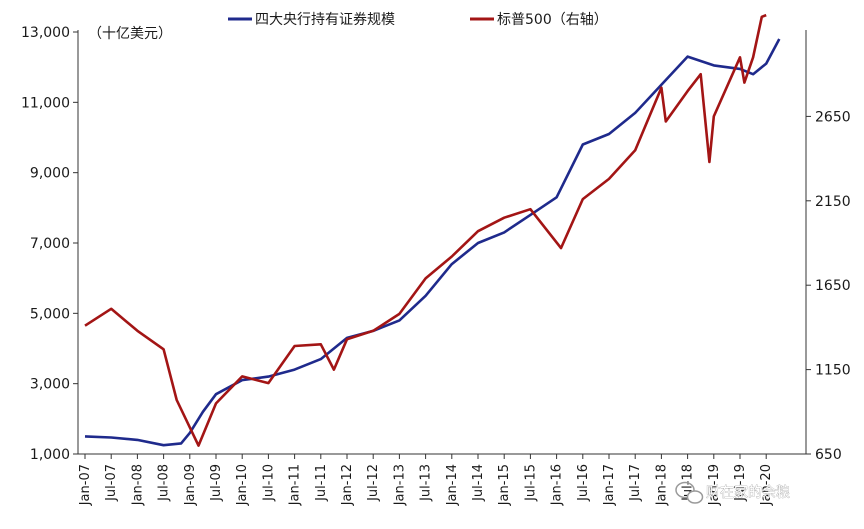 Image resolution: width=864 pixels, height=529 pixels. Describe the element at coordinates (552, 20) in the screenshot. I see `legend-label-sp500: 标普500（右轴）` at that location.